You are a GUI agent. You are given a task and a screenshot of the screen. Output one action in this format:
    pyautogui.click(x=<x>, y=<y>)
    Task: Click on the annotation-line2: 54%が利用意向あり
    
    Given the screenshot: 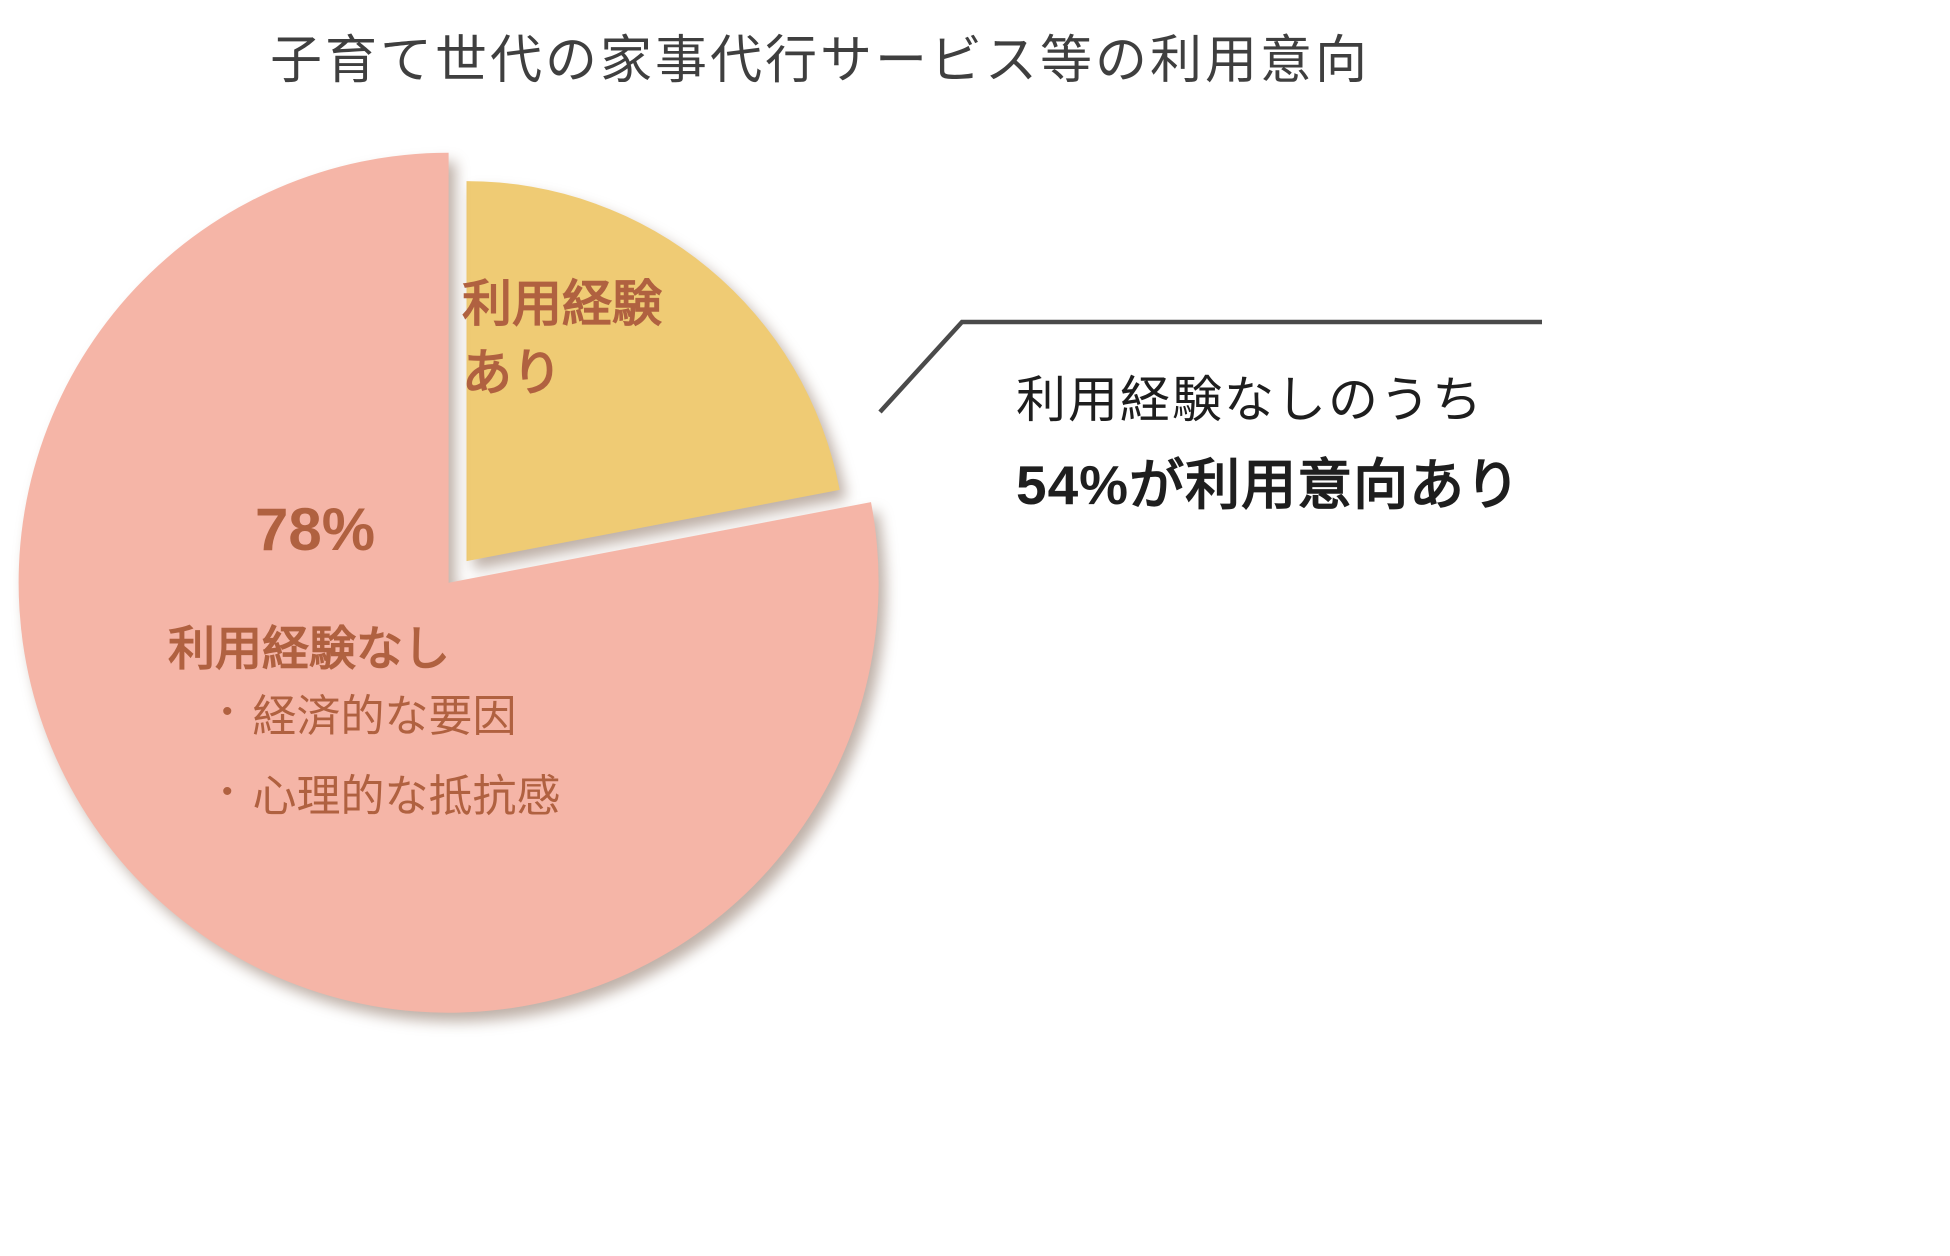 What is the action you would take?
    pyautogui.click(x=1269, y=485)
    